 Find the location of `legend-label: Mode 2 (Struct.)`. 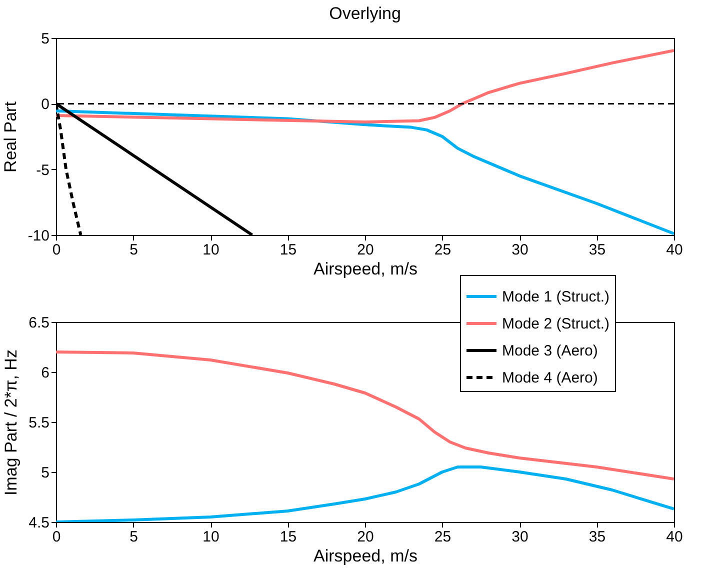

legend-label: Mode 2 (Struct.) is located at coordinates (556, 324).